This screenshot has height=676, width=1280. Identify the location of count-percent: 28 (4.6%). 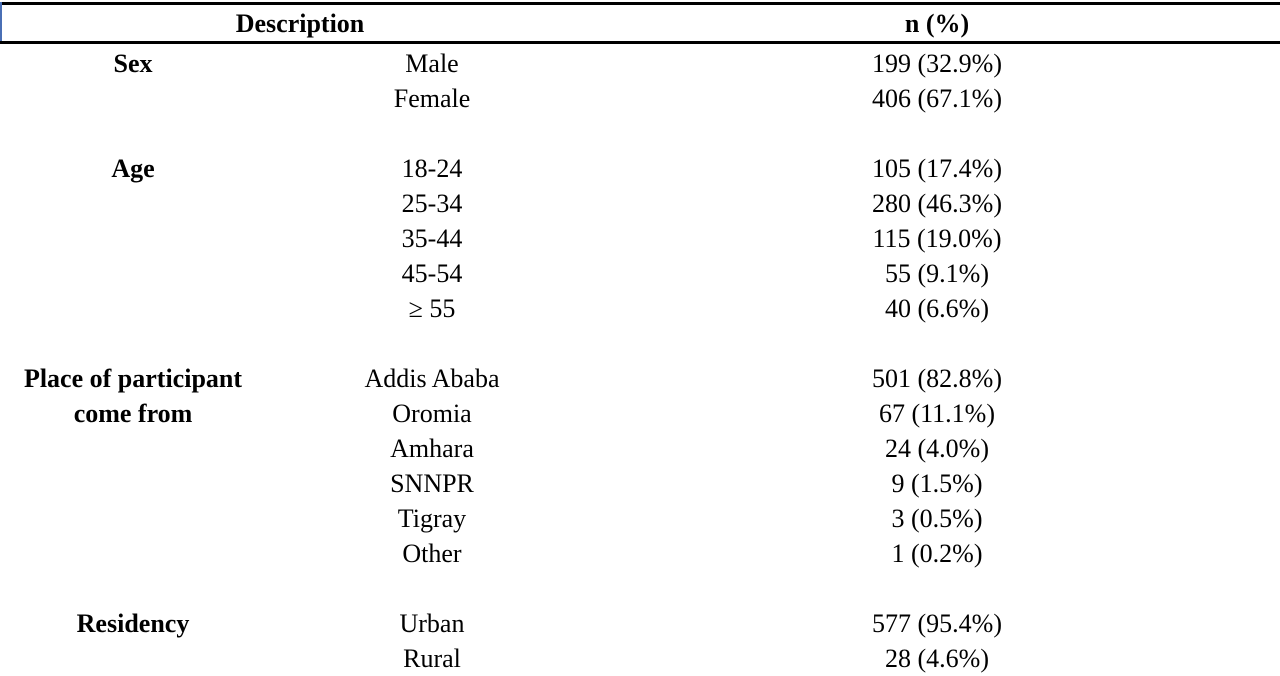
(937, 658).